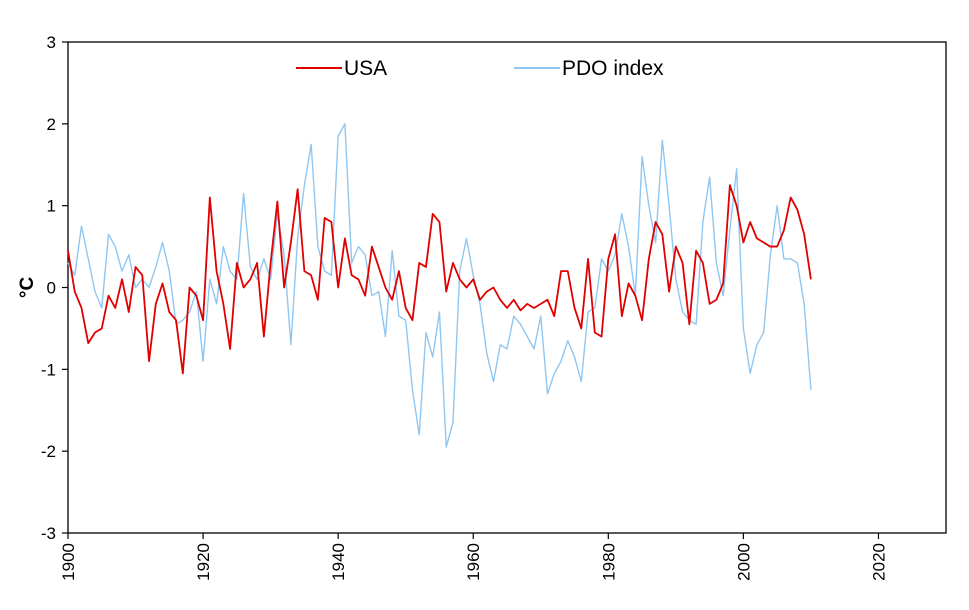  Describe the element at coordinates (338, 562) in the screenshot. I see `x-tick-label: 1940` at that location.